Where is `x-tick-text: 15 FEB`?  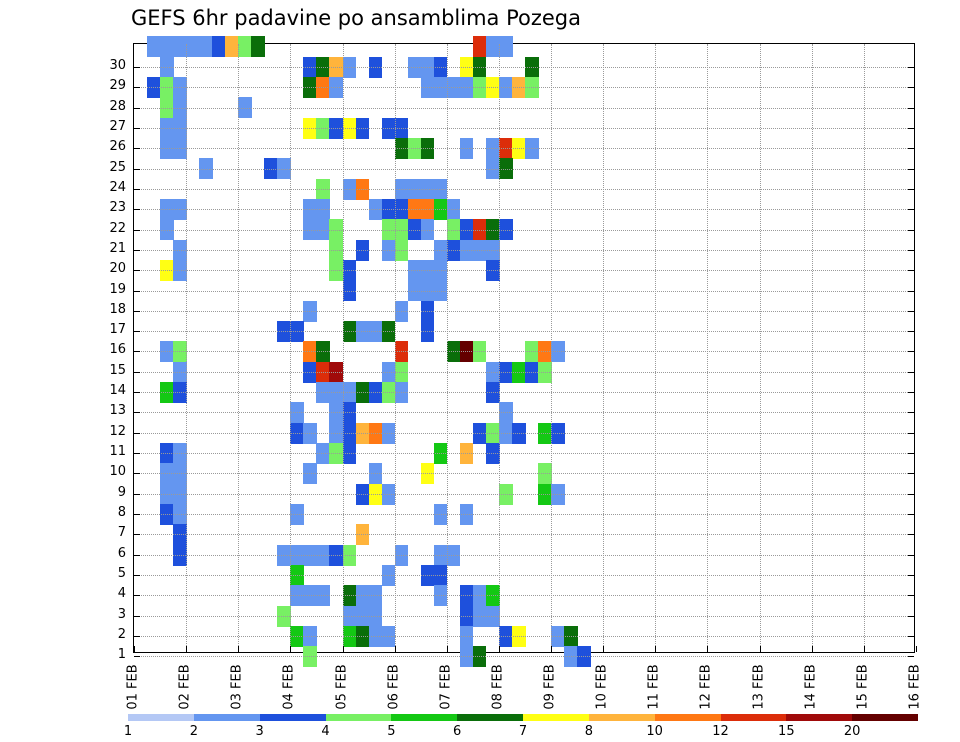 x-tick-text: 15 FEB is located at coordinates (863, 687).